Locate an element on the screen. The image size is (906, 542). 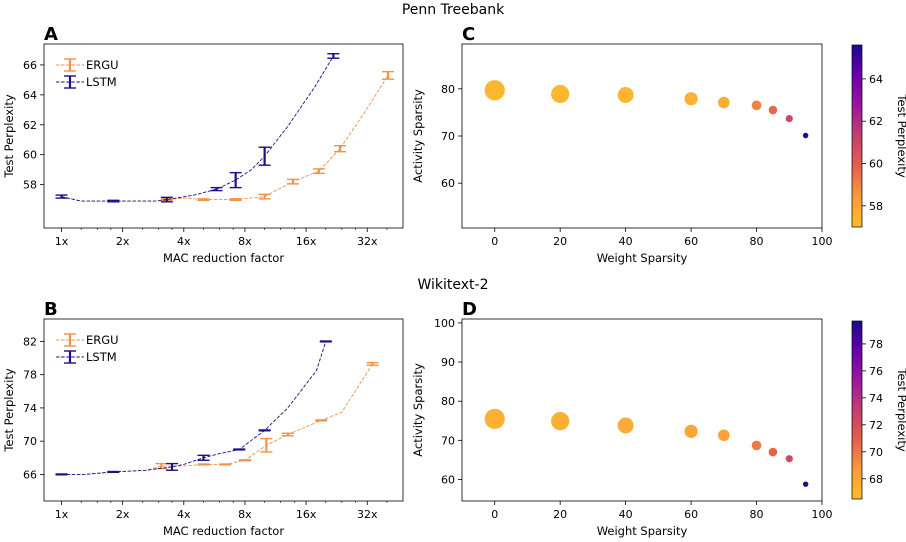
colorbar-tick-label: 64 is located at coordinates (876, 79).